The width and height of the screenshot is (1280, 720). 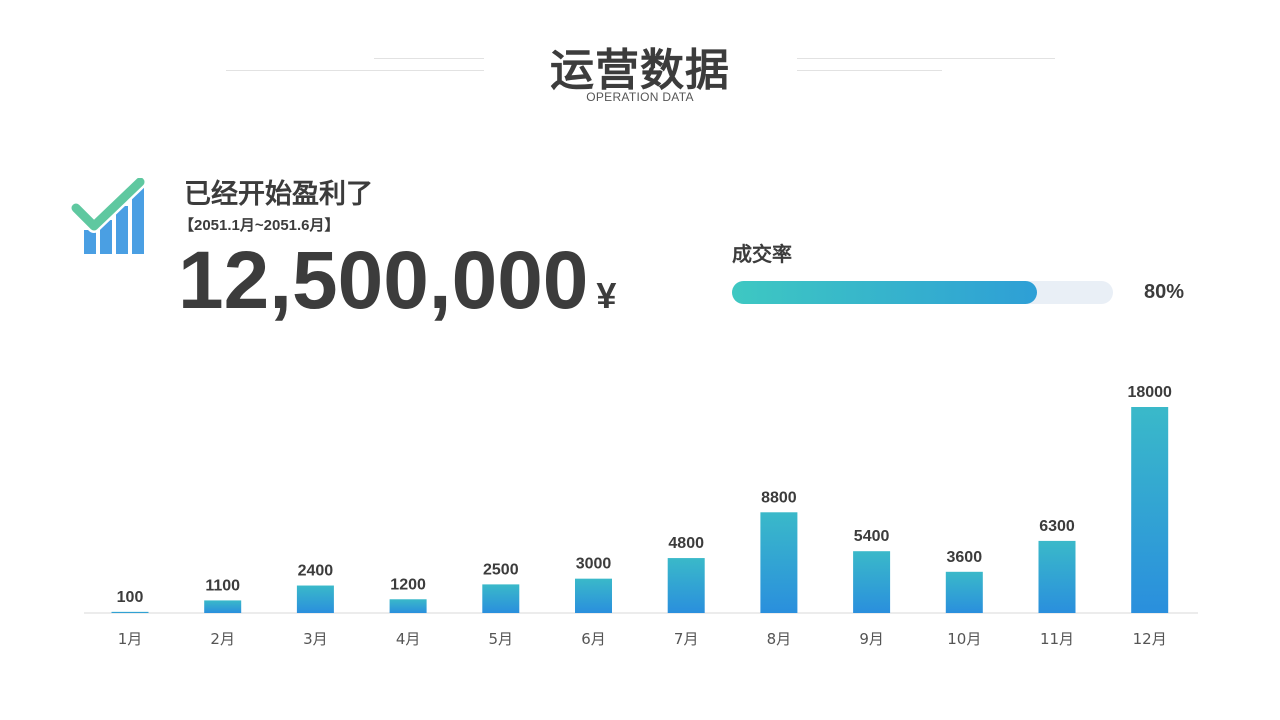 What do you see at coordinates (408, 639) in the screenshot?
I see `x-tick-label: 4月` at bounding box center [408, 639].